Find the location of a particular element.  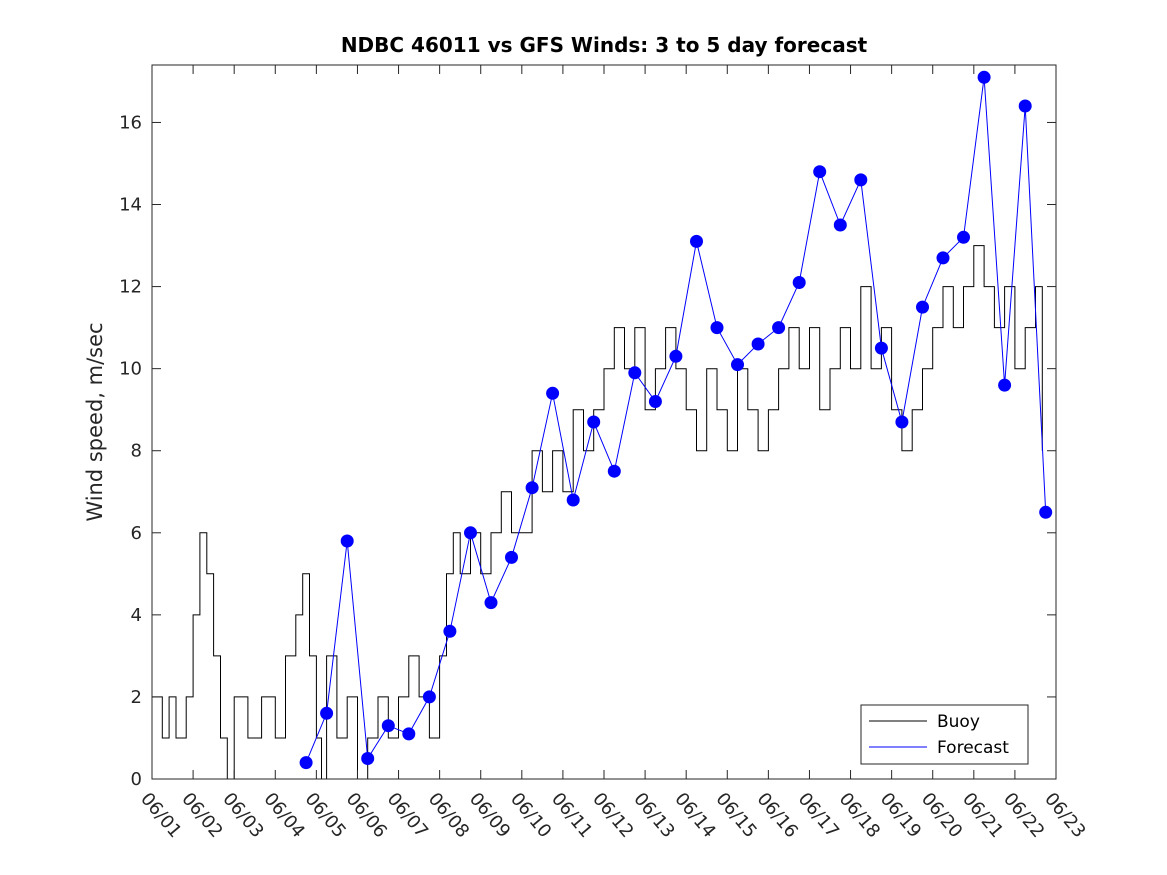

legend-label-buoy: Buoy is located at coordinates (958, 722).